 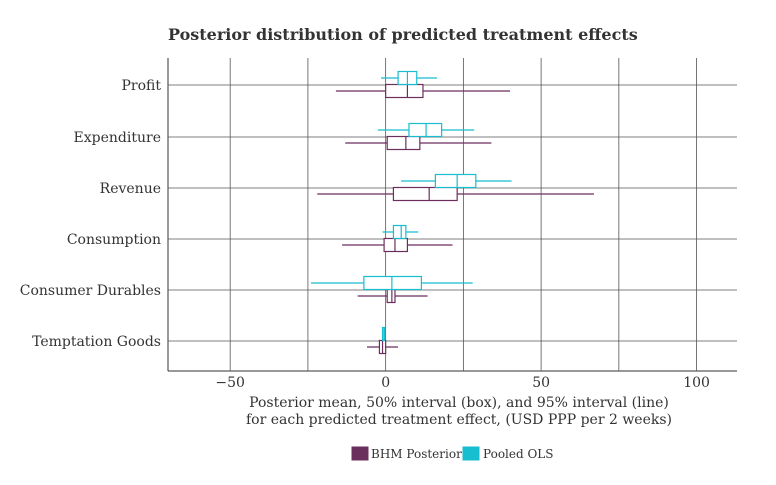 What do you see at coordinates (130, 189) in the screenshot?
I see `category-label: Revenue` at bounding box center [130, 189].